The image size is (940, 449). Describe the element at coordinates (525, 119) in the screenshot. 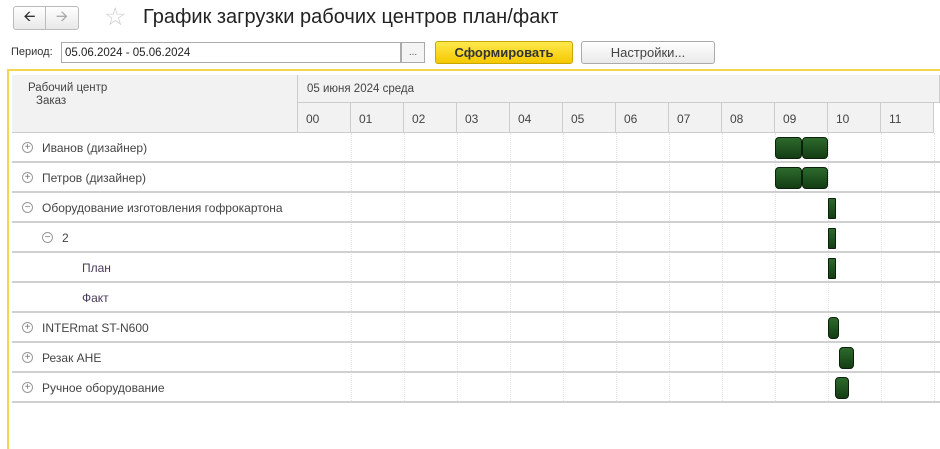

I see `hour-label: 04` at that location.